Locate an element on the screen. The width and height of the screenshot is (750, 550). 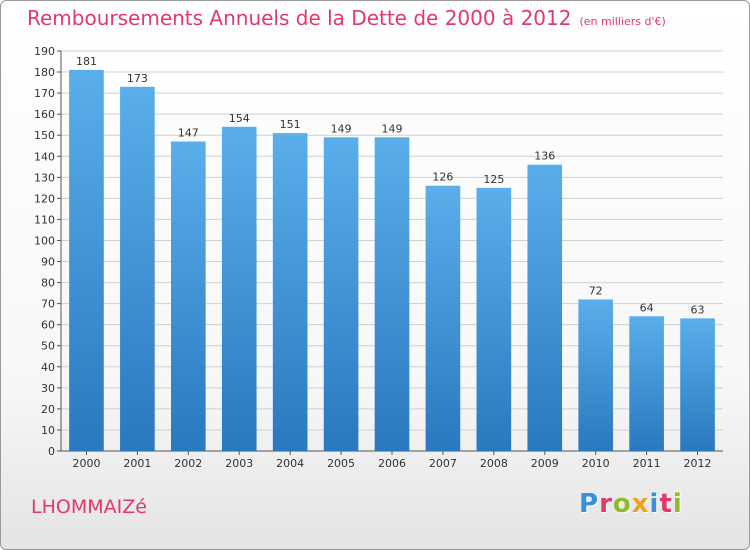
value-label-2006: 149 is located at coordinates (392, 128).